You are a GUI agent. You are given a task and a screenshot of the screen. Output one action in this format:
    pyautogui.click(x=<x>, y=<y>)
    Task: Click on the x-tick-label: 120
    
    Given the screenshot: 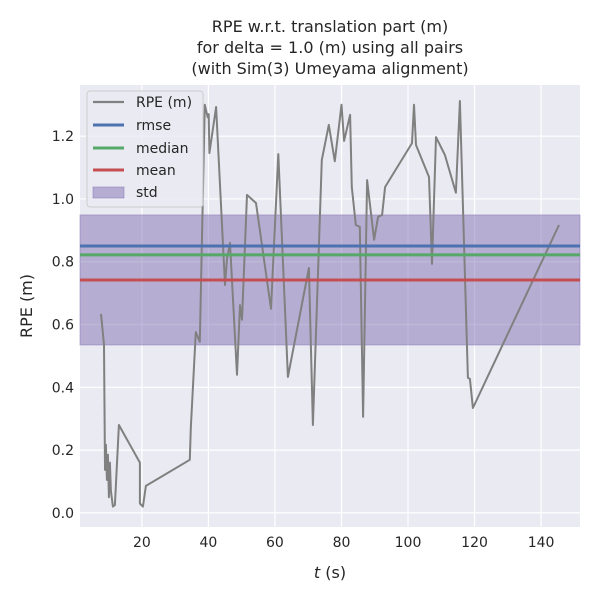 What is the action you would take?
    pyautogui.click(x=474, y=543)
    